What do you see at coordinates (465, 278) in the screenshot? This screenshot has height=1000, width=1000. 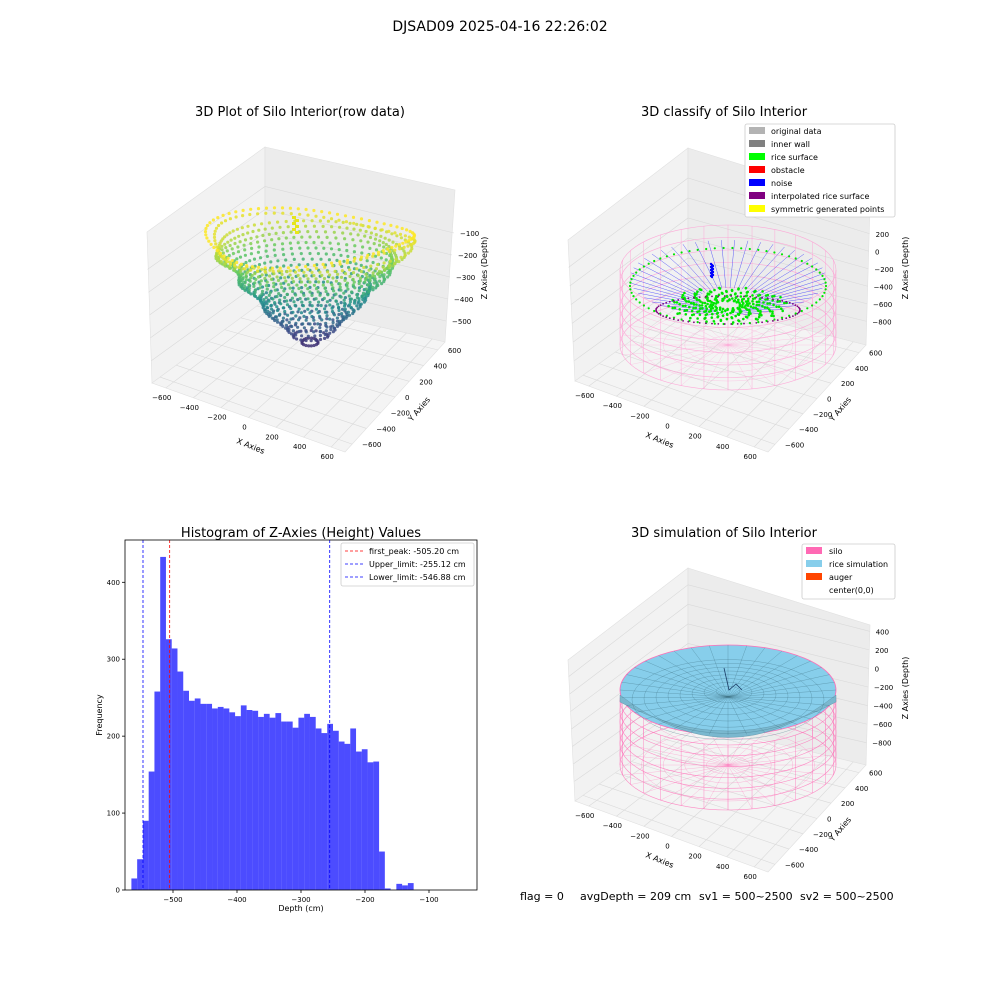 I see `z-tick-label: −300` at bounding box center [465, 278].